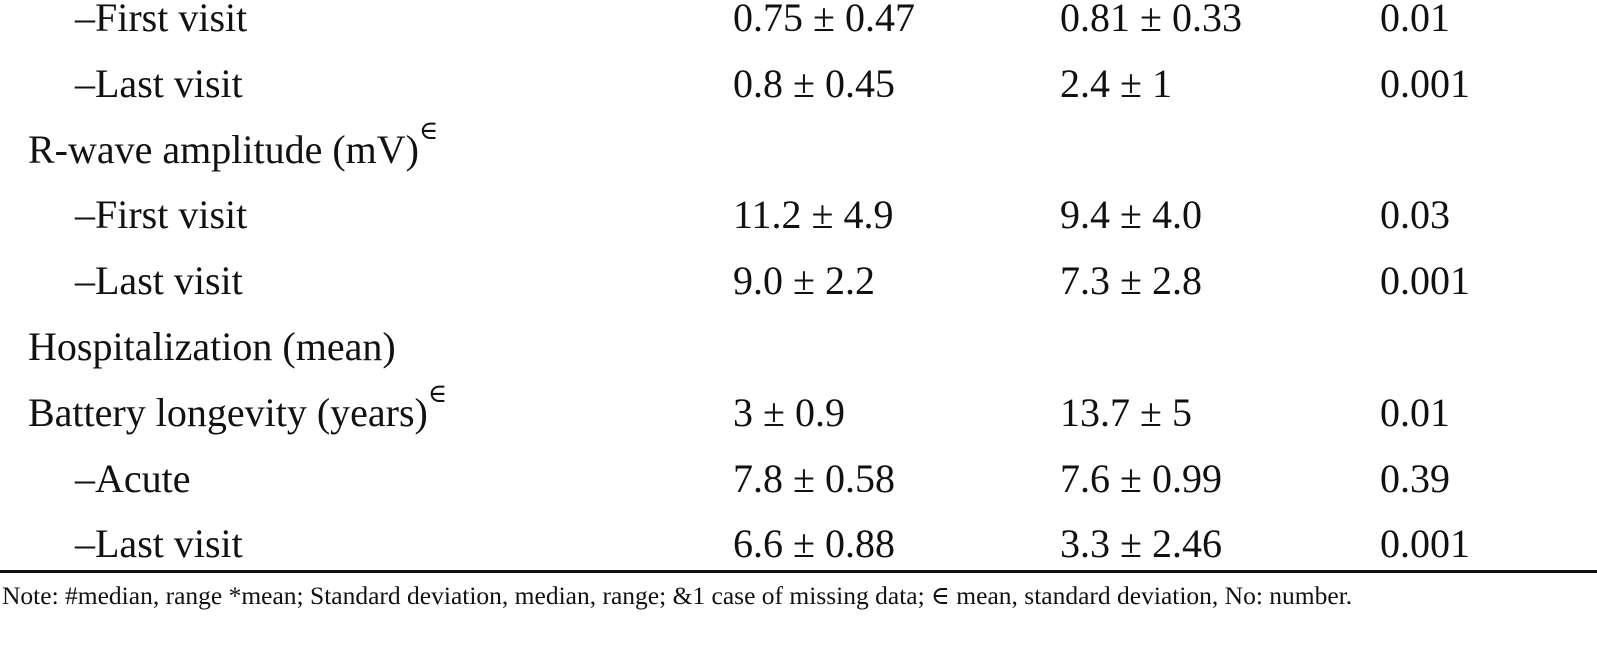  I want to click on row-label: Hospitalization (mean), so click(212, 347).